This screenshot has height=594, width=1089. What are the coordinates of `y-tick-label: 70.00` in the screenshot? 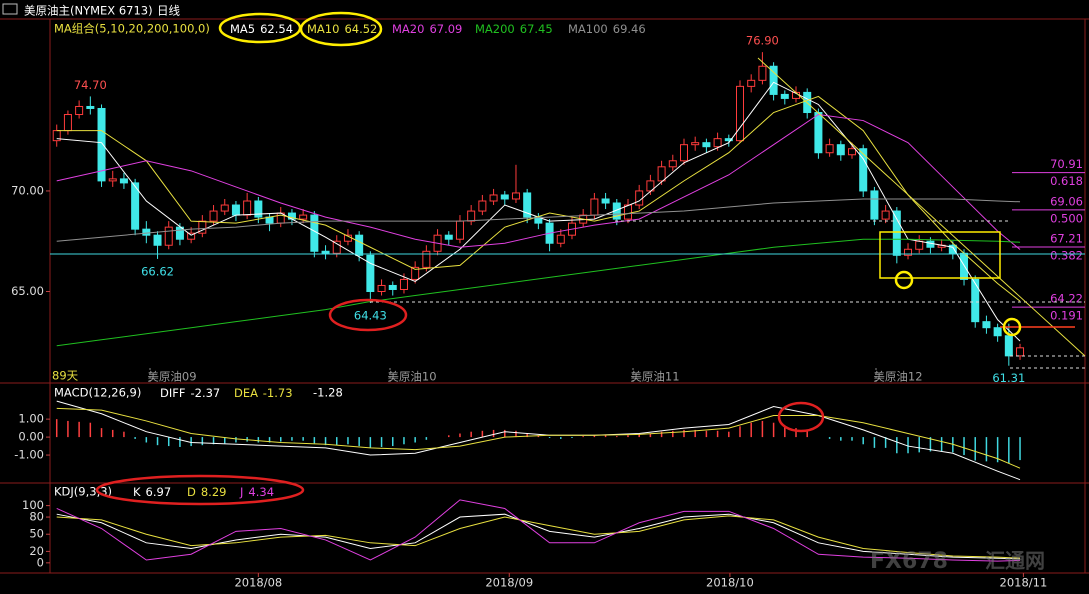 It's located at (27, 190).